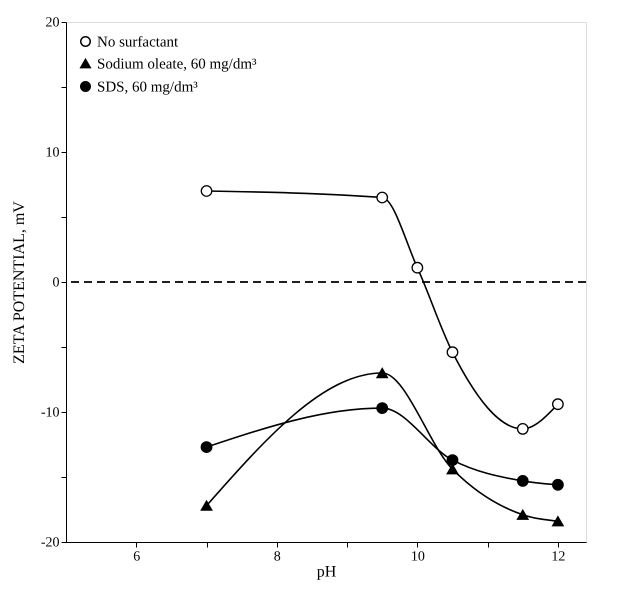  What do you see at coordinates (558, 557) in the screenshot?
I see `x-tick-label: 12` at bounding box center [558, 557].